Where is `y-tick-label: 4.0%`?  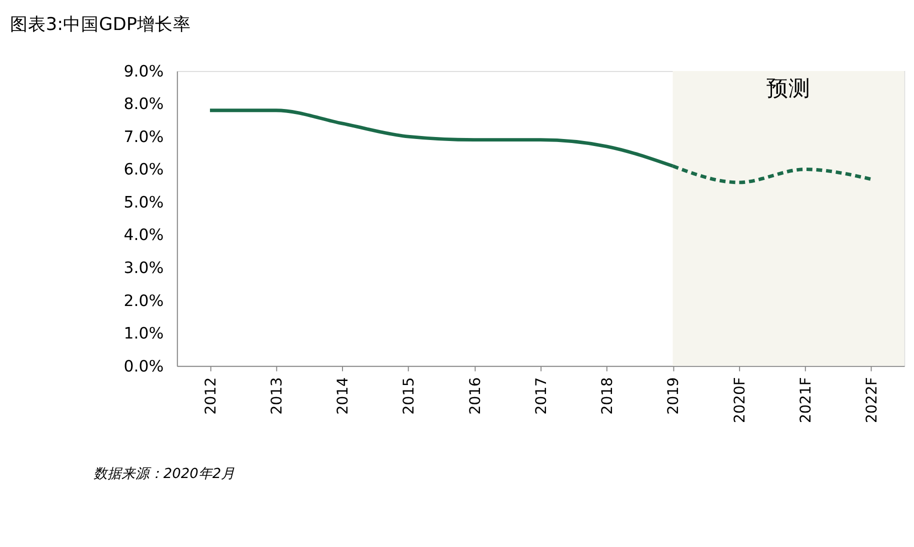
y-tick-label: 4.0% is located at coordinates (144, 234).